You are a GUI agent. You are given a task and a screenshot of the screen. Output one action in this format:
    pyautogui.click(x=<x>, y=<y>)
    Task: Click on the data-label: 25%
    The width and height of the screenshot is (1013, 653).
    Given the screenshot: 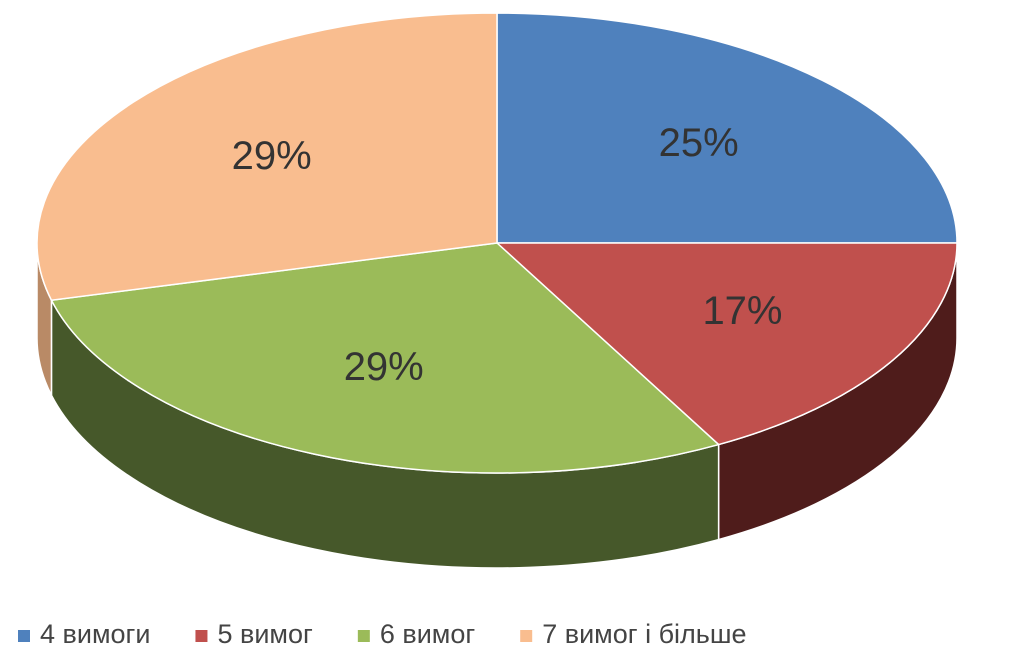 What is the action you would take?
    pyautogui.click(x=699, y=143)
    